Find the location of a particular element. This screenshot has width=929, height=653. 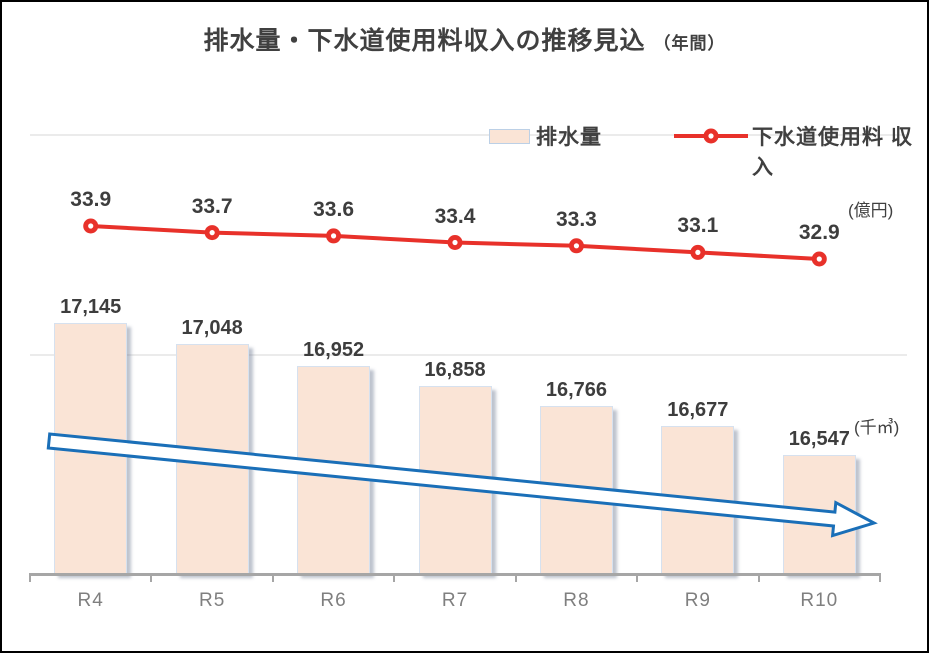

bar-axis-unit-label: (千㎥) is located at coordinates (877, 427).